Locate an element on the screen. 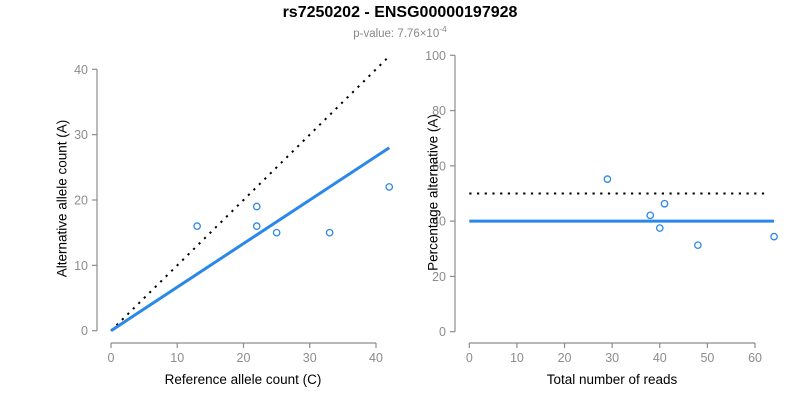  chart-subtitle: p-value: 7.76×10-4 is located at coordinates (400, 32).